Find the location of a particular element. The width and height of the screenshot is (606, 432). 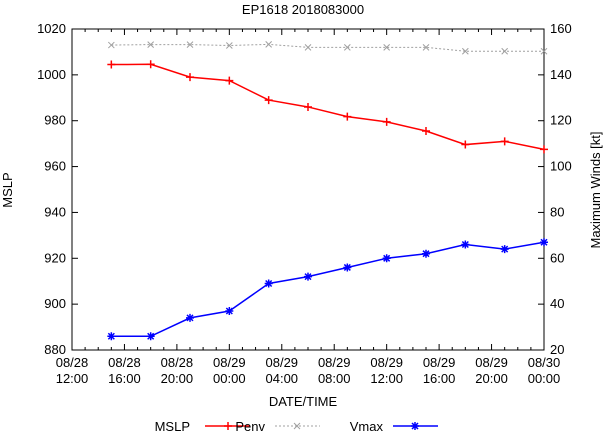

legend-marker-mslp is located at coordinates (228, 426).